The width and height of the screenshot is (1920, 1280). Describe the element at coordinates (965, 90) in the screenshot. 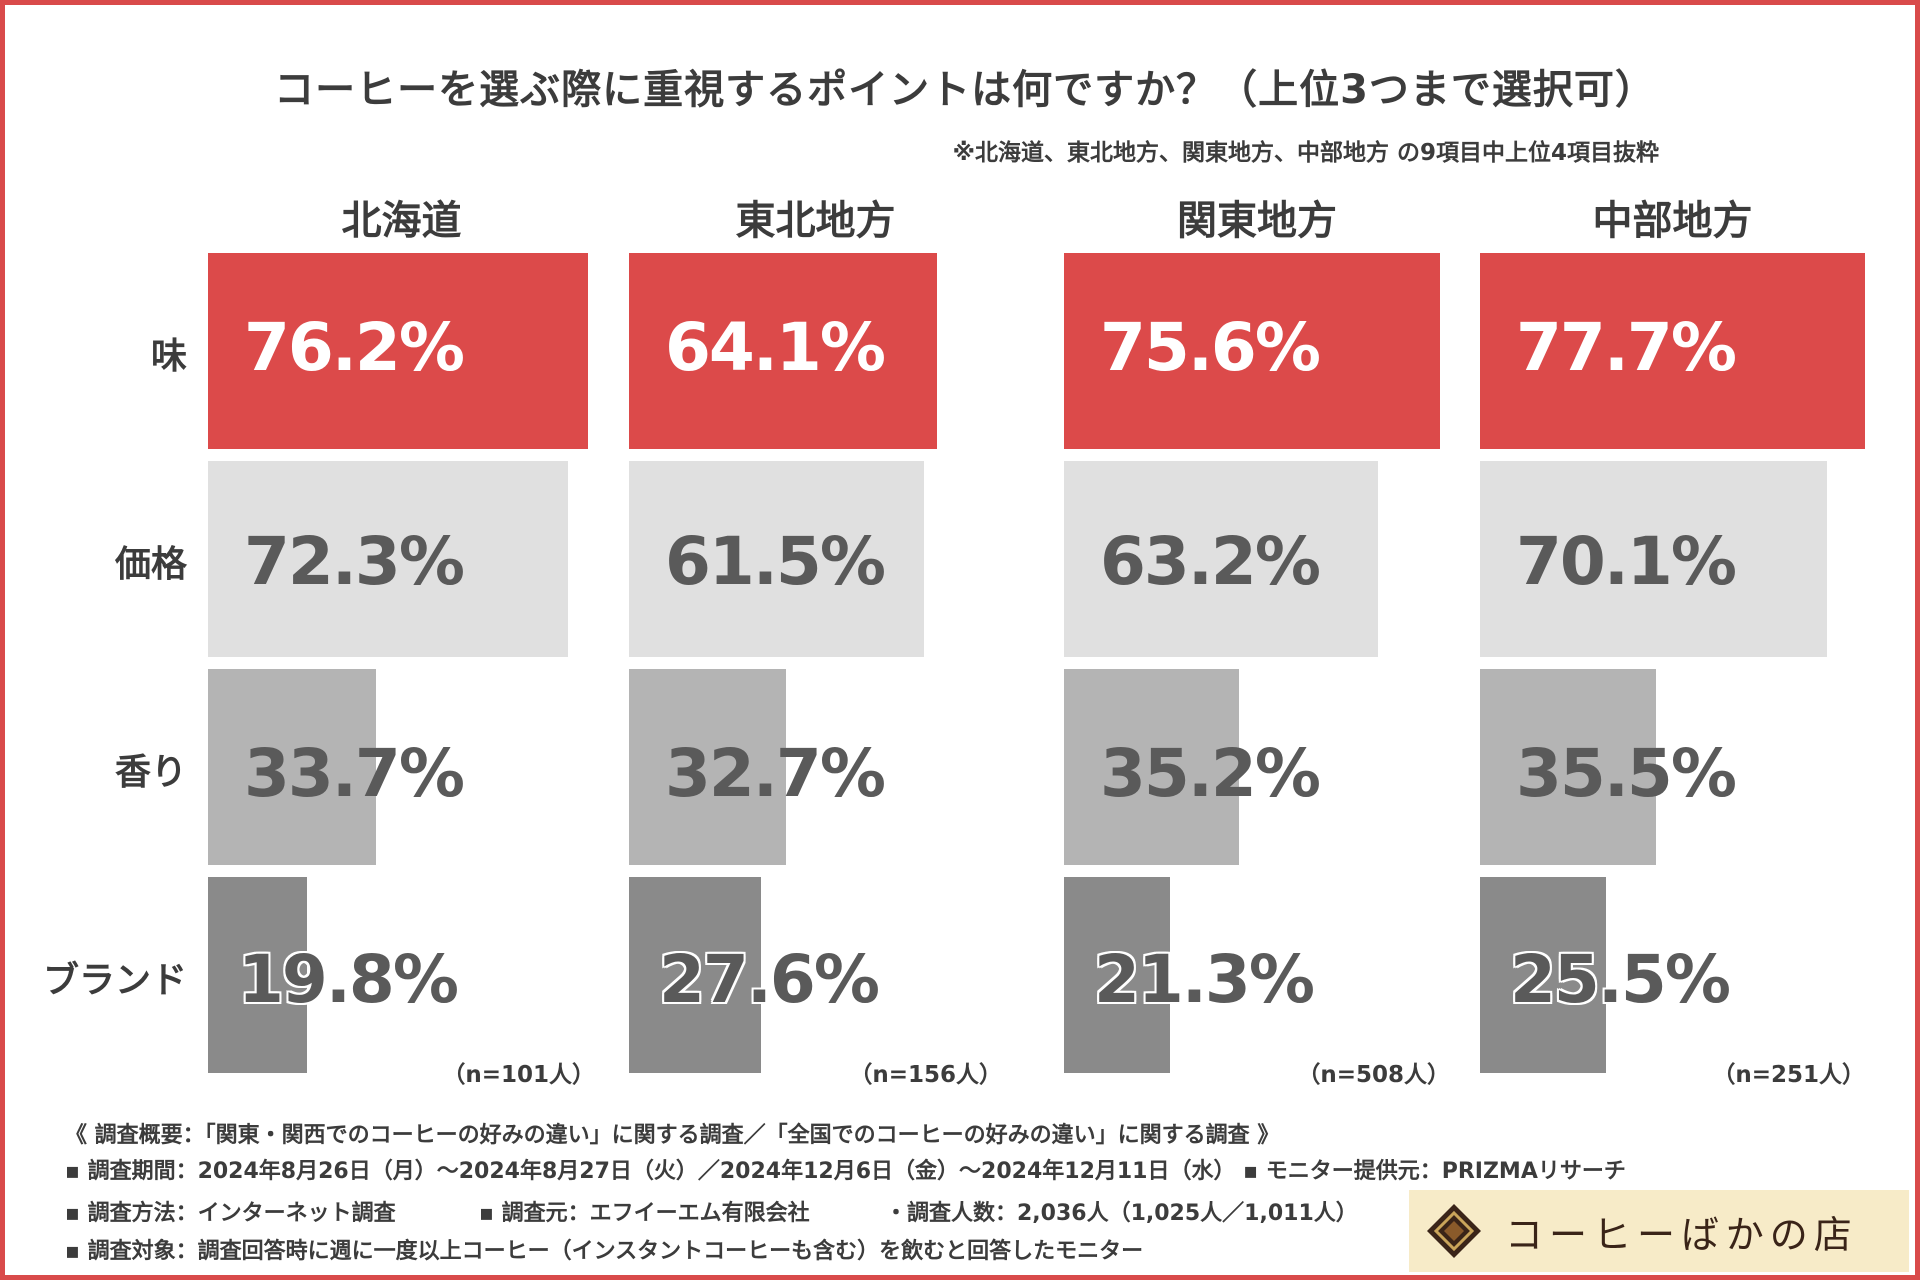

I see `chart-title: コーヒーを選ぶ際に重視するポイントは何ですか？（上位3つまで選択可）` at that location.